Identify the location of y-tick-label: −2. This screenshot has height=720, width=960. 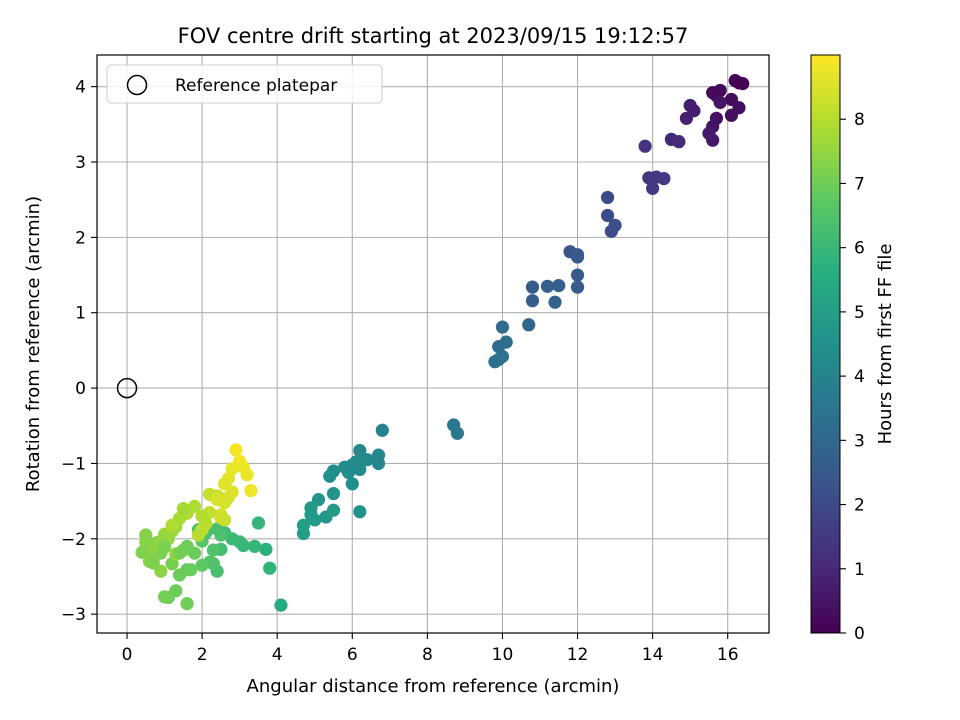
(73, 540).